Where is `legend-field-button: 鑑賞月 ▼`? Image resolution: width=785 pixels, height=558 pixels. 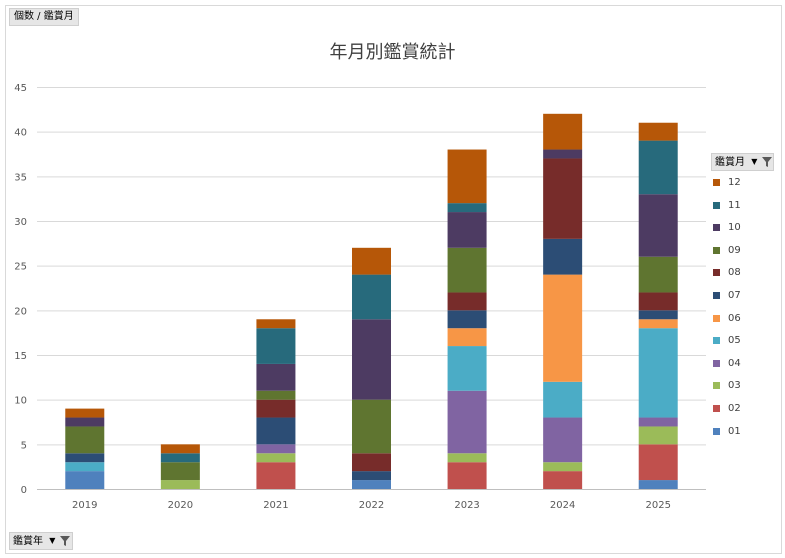
legend-field-button: 鑑賞月 ▼ is located at coordinates (742, 162).